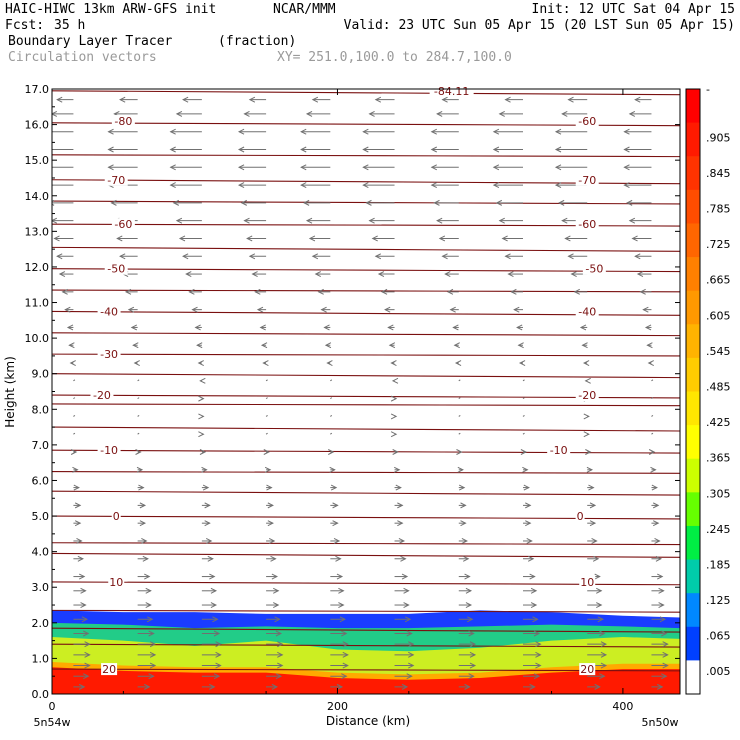  What do you see at coordinates (37, 267) in the screenshot?
I see `y-tick-label: 12.0` at bounding box center [37, 267].